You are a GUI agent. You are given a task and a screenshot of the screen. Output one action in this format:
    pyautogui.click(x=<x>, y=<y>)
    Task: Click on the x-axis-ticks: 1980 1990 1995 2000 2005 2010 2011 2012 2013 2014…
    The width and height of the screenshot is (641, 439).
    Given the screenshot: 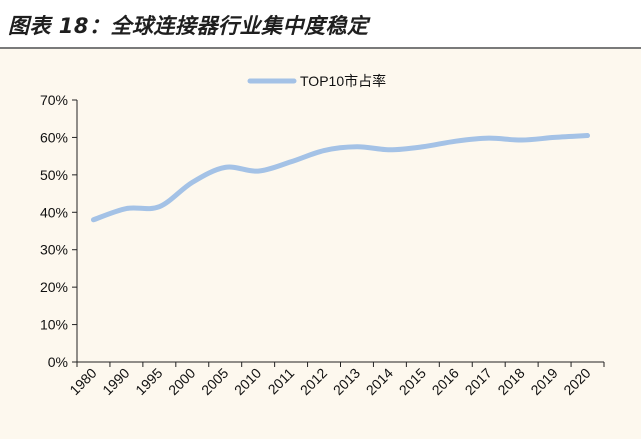 What is the action you would take?
    pyautogui.click(x=335, y=380)
    